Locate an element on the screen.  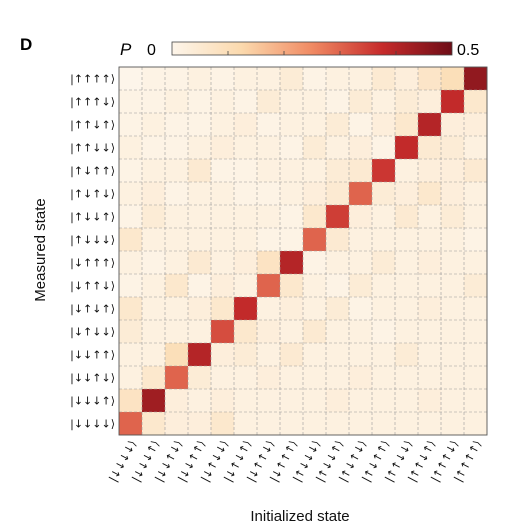
y-tick-label: |↓↓↓↑⟩ is located at coordinates (92, 401).